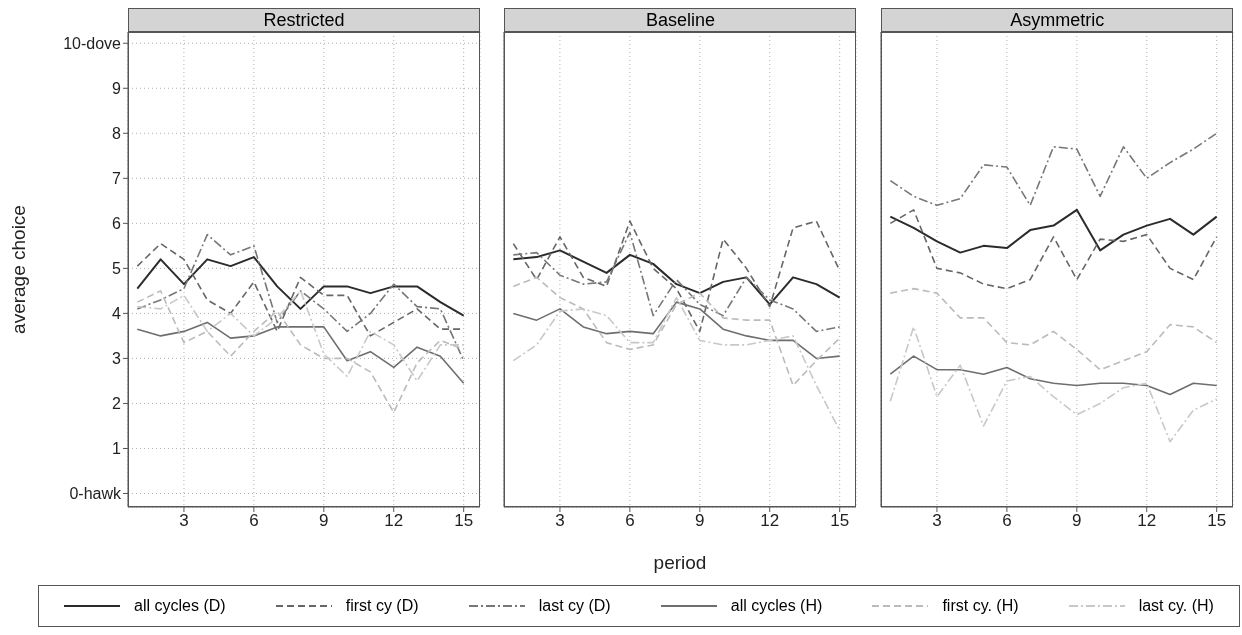 This screenshot has width=1242, height=635. Describe the element at coordinates (574, 606) in the screenshot. I see `legend-label: last cy (D)` at that location.